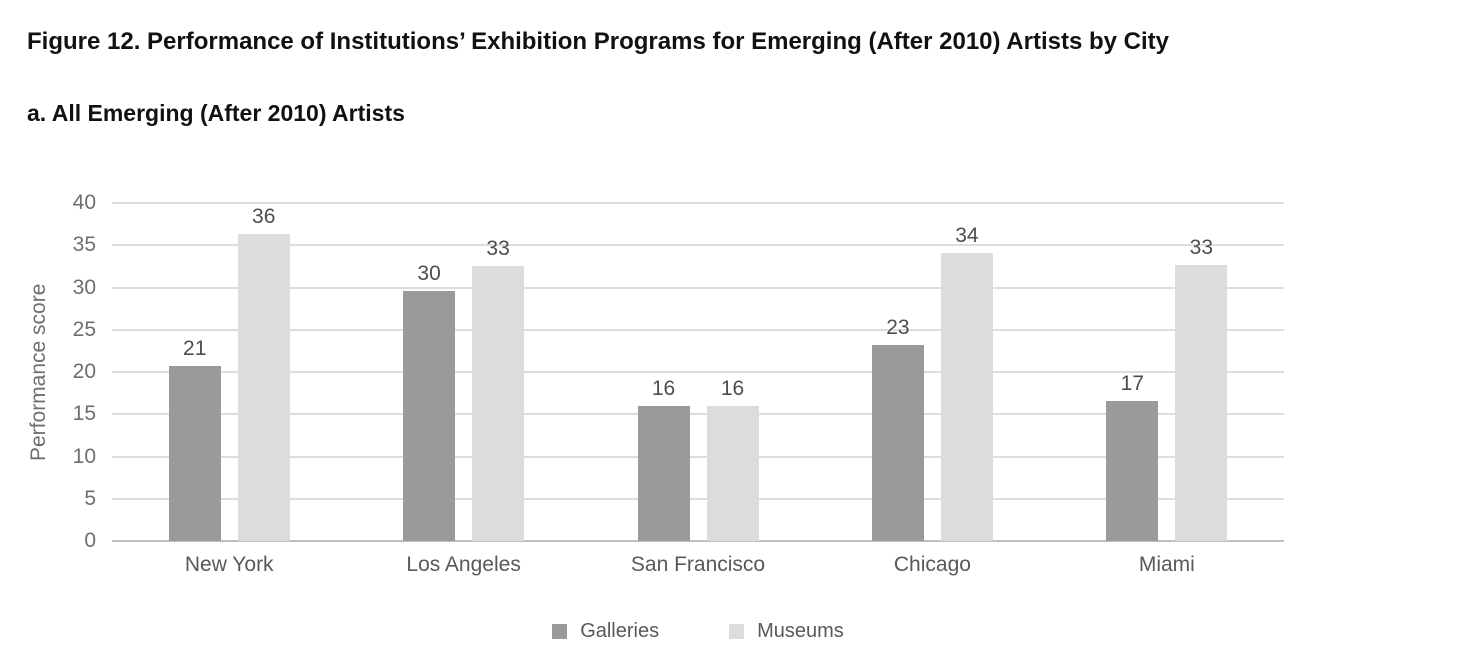 This screenshot has height=670, width=1464. I want to click on legend-item-galleries: Galleries, so click(605, 631).